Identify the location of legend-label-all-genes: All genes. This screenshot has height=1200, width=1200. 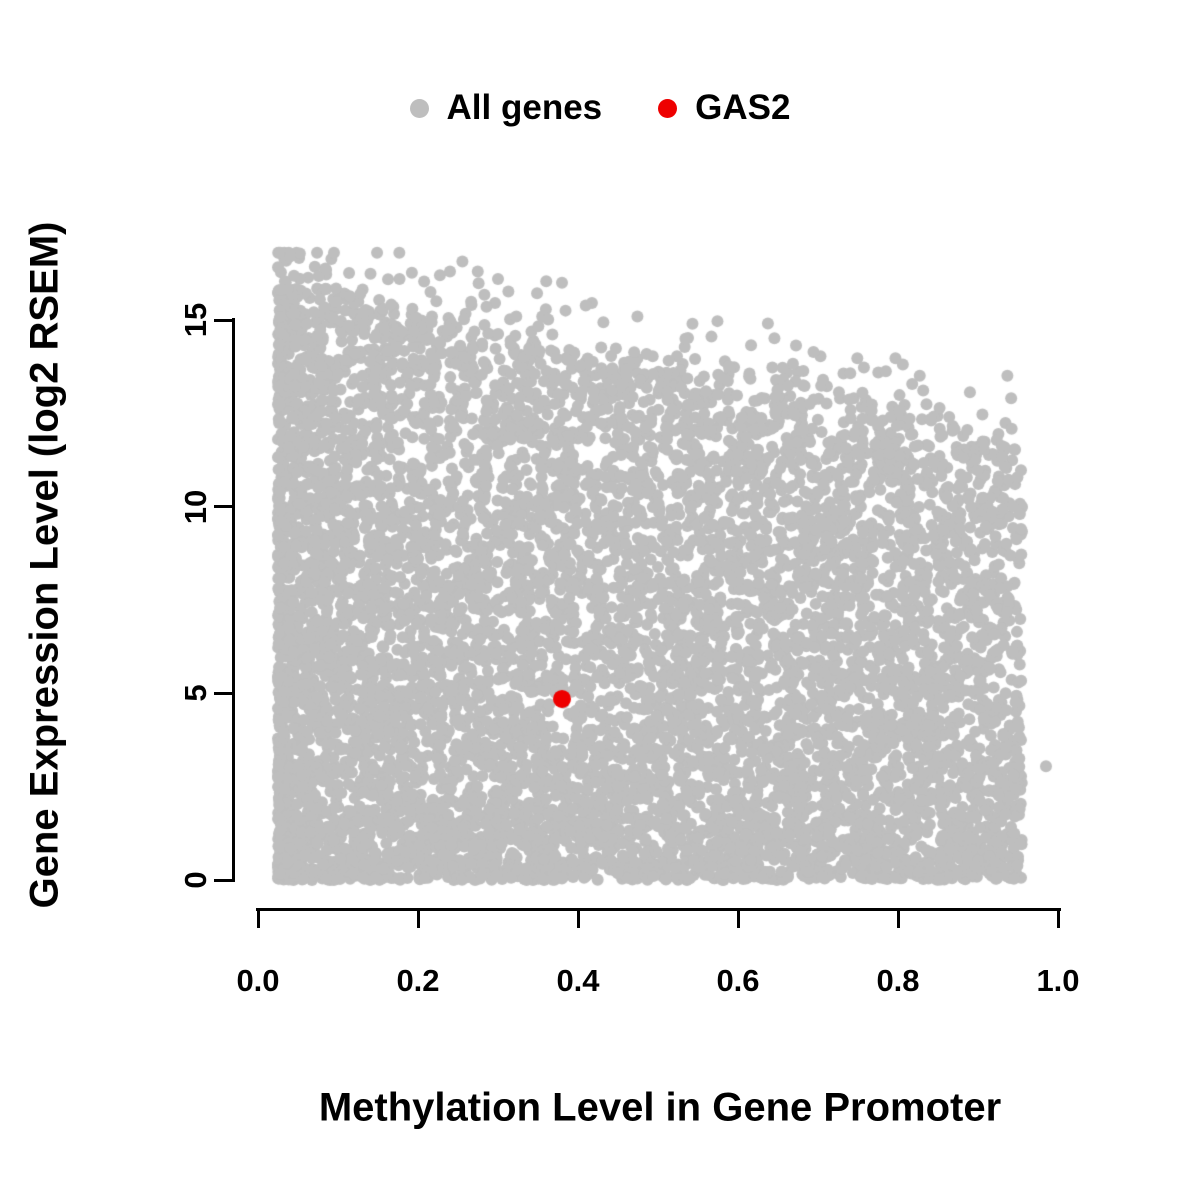
(524, 107).